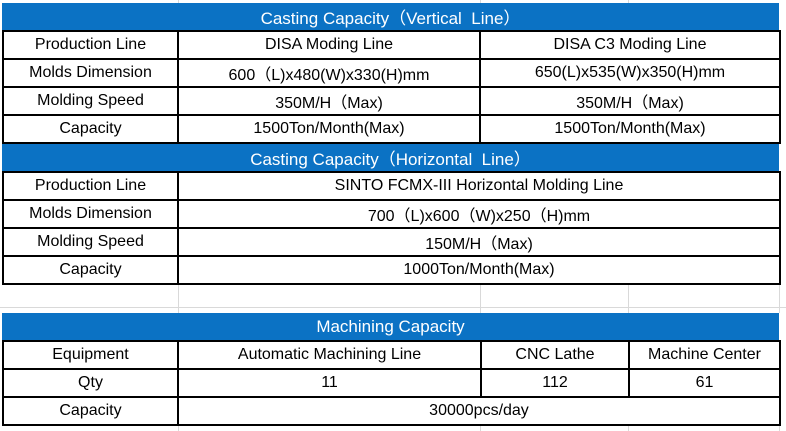 This screenshot has height=431, width=786. Describe the element at coordinates (630, 45) in the screenshot. I see `cell-value: DISA C3 Moding Line` at that location.